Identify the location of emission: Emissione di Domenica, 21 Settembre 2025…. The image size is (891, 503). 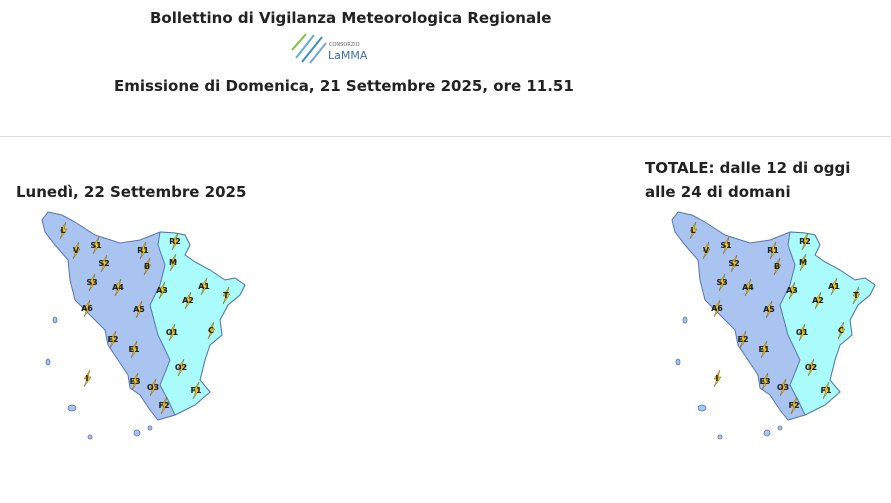
(344, 86).